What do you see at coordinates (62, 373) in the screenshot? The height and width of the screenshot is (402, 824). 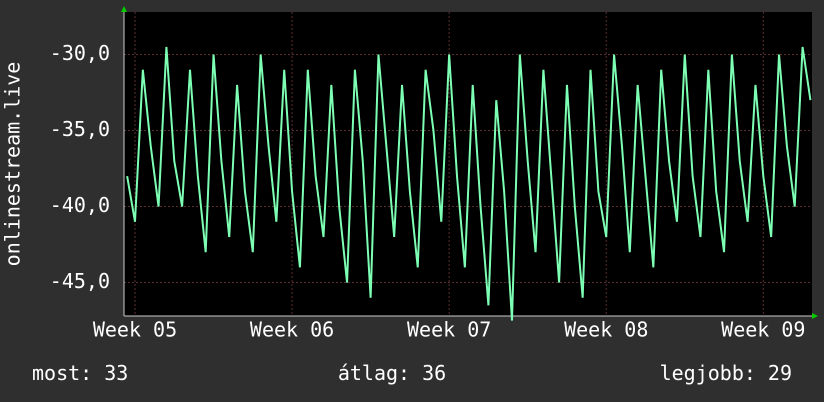 I see `stat-label: most:` at bounding box center [62, 373].